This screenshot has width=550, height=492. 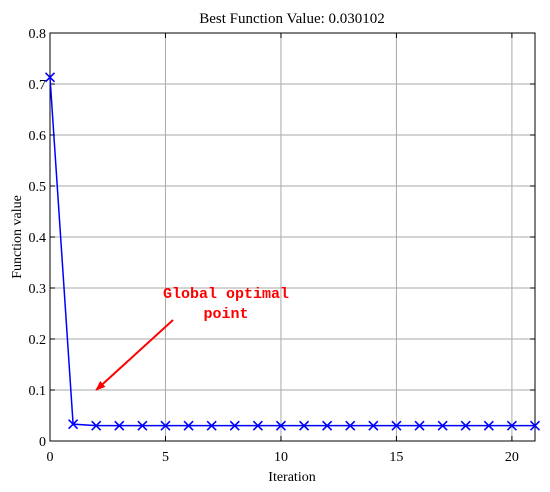 I want to click on x-tick-label: 20, so click(x=512, y=457).